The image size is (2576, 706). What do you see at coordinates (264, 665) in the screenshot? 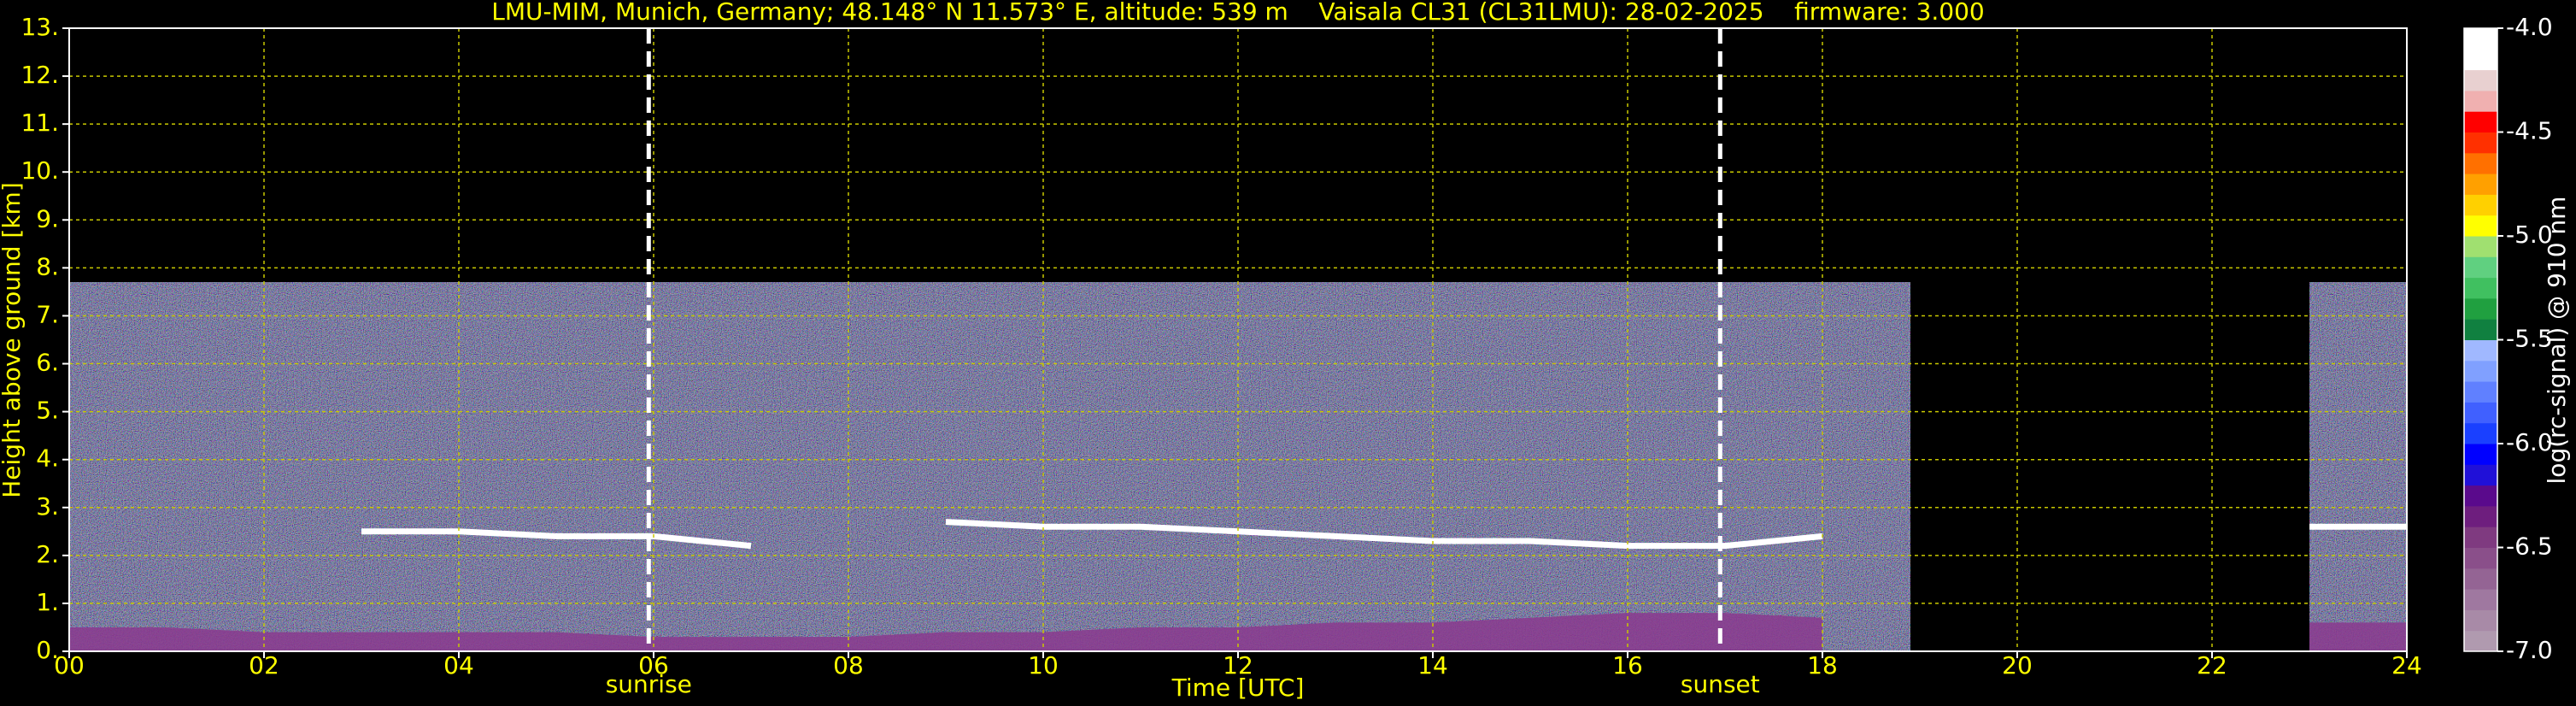
I see `x-tick-label: 02` at bounding box center [264, 665].